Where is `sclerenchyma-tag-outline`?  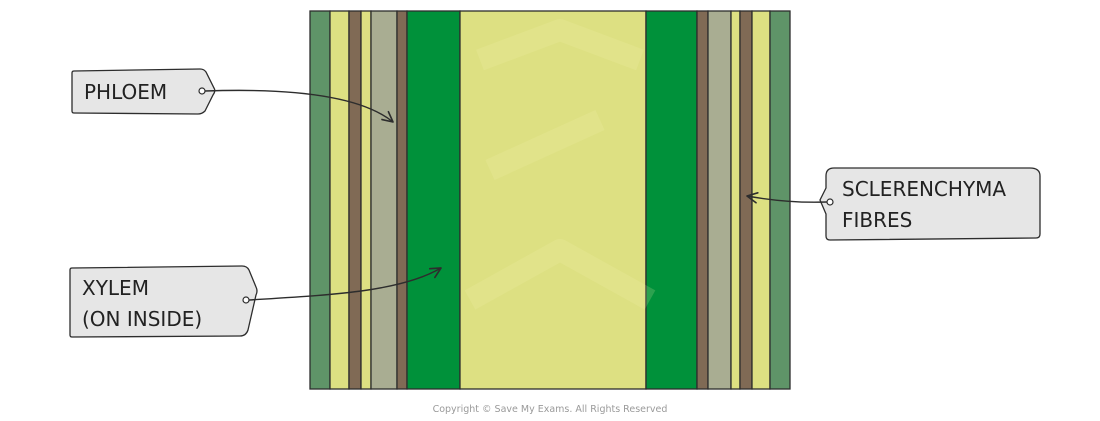 sclerenchyma-tag-outline is located at coordinates (930, 204).